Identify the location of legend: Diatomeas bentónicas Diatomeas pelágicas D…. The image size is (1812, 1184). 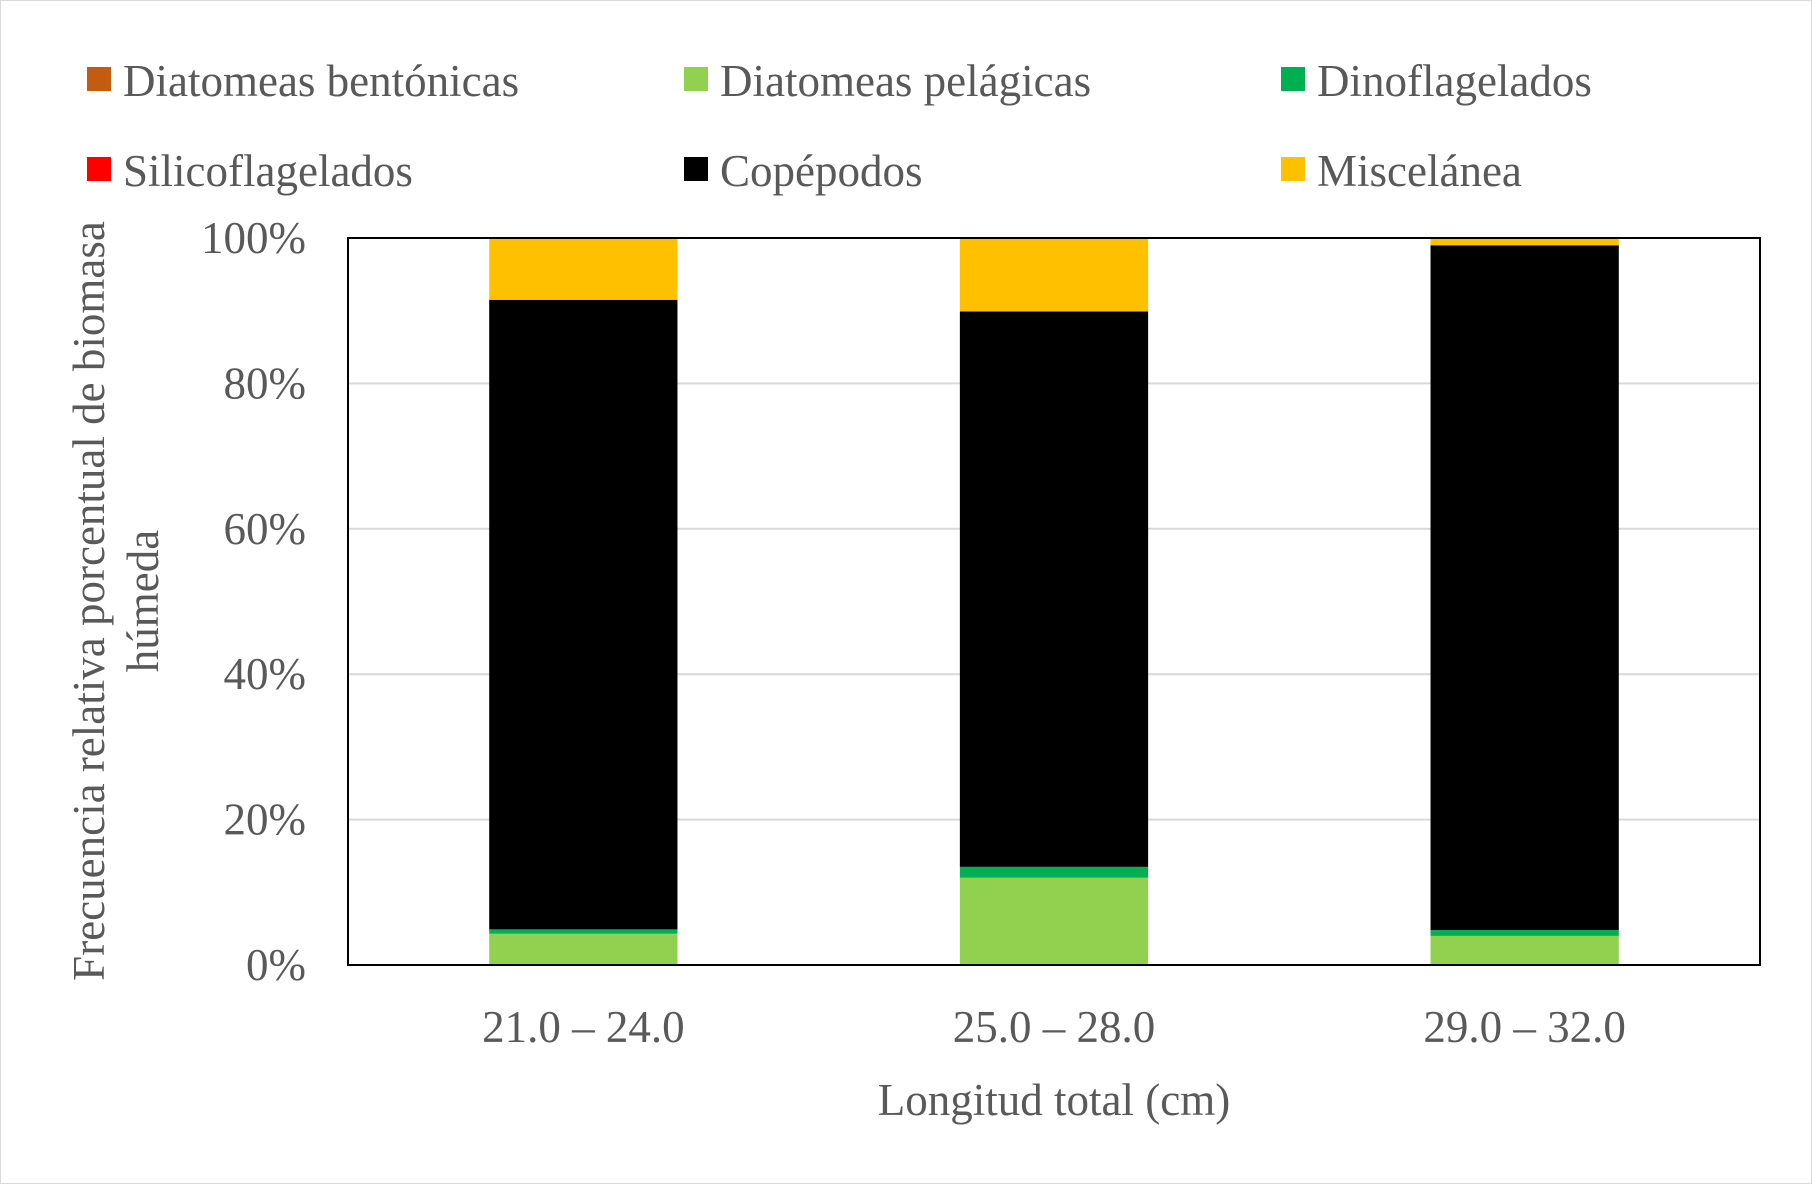
(839, 126).